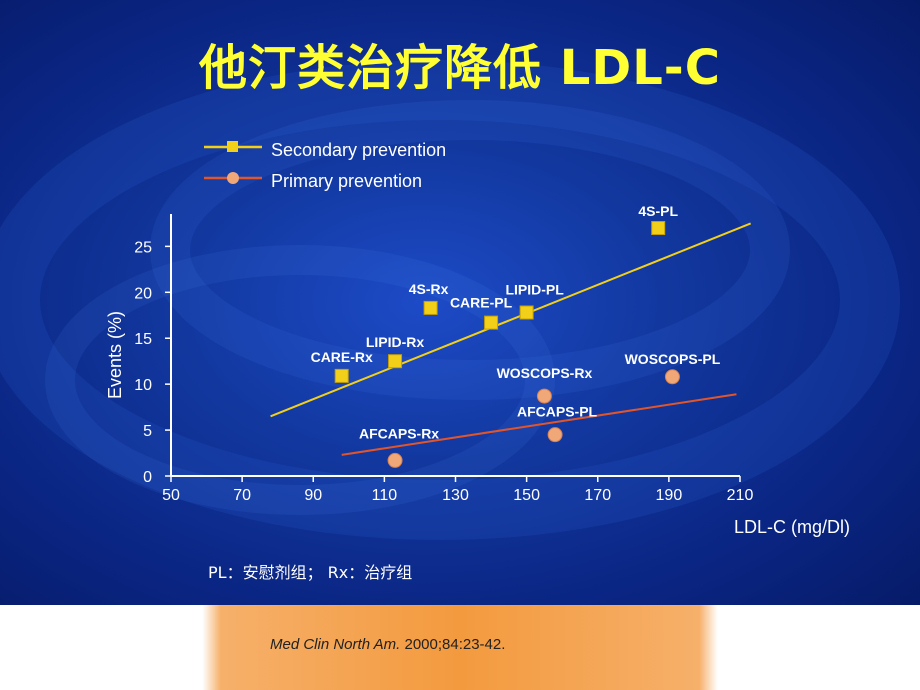  What do you see at coordinates (534, 290) in the screenshot?
I see `point-label: LIPID-PL` at bounding box center [534, 290].